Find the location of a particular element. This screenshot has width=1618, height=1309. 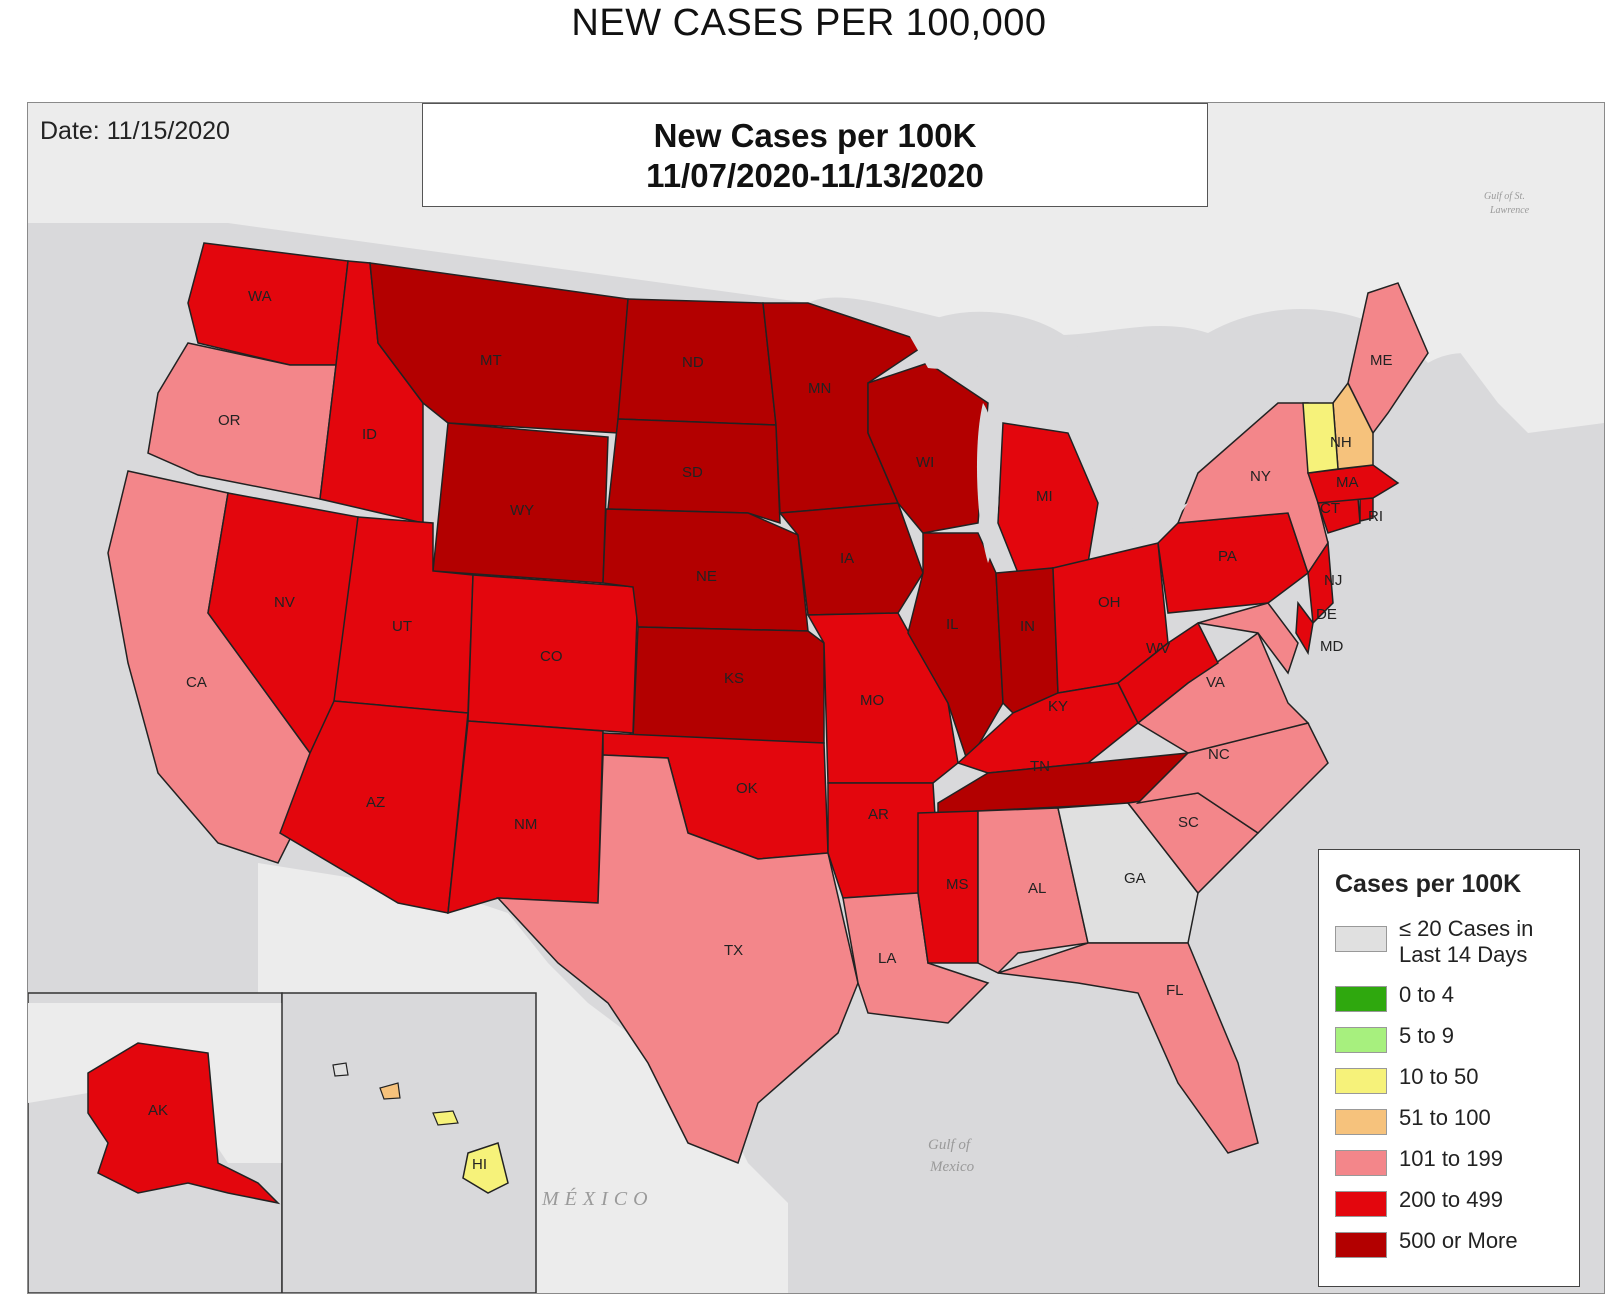

date-label: Date: 11/15/2020 is located at coordinates (135, 131).